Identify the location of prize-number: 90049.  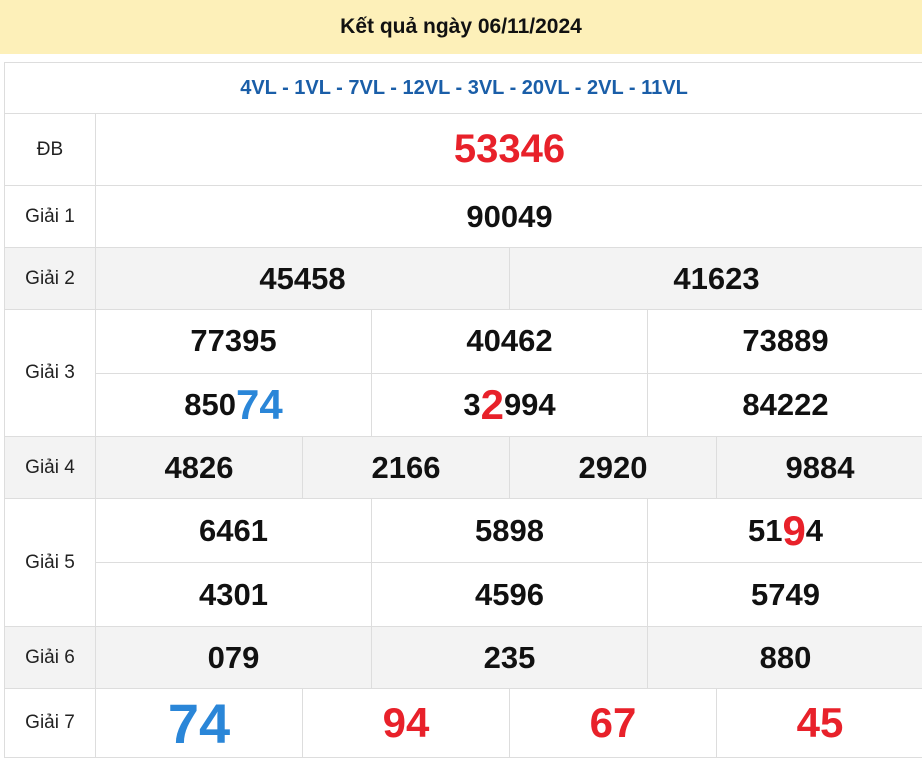
(509, 216).